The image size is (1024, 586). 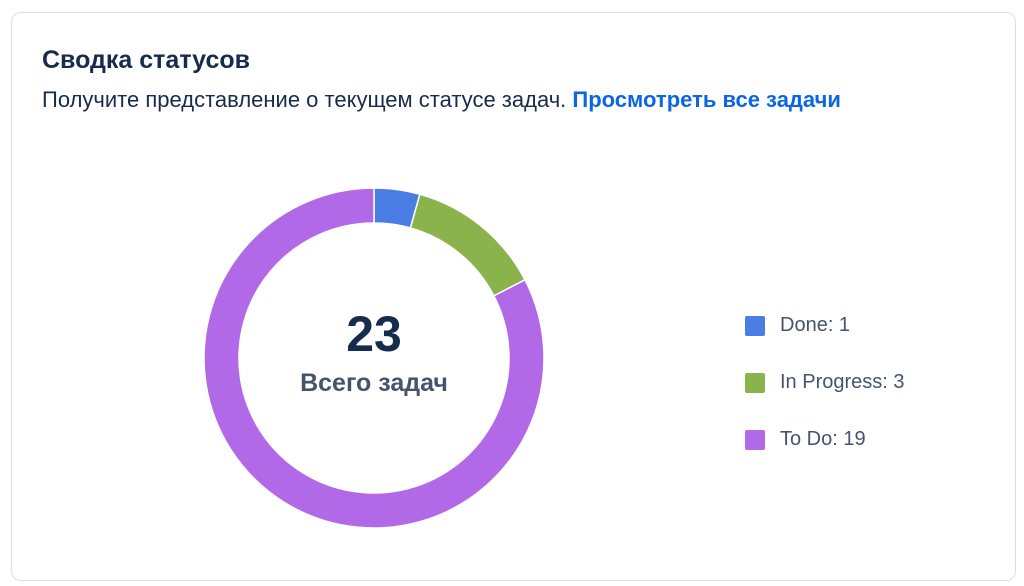 I want to click on legend-item-to-do: To Do: 19, so click(x=825, y=439).